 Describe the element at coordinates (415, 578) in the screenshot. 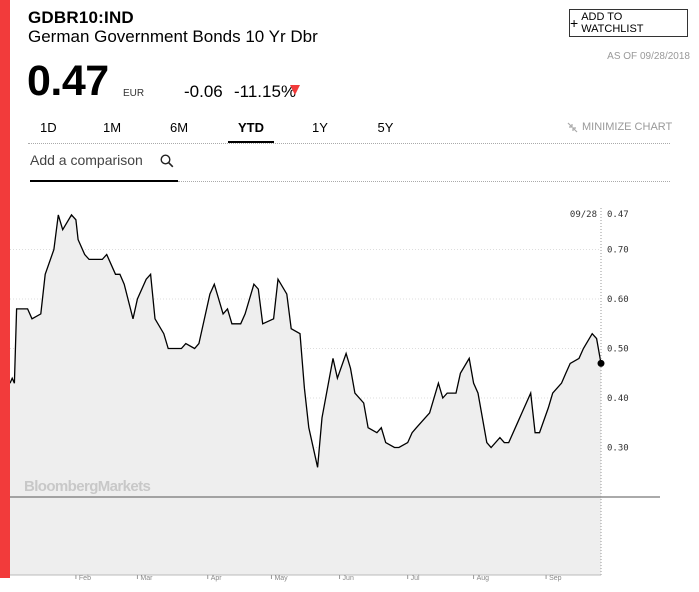

I see `x-tick-label: Jul` at that location.